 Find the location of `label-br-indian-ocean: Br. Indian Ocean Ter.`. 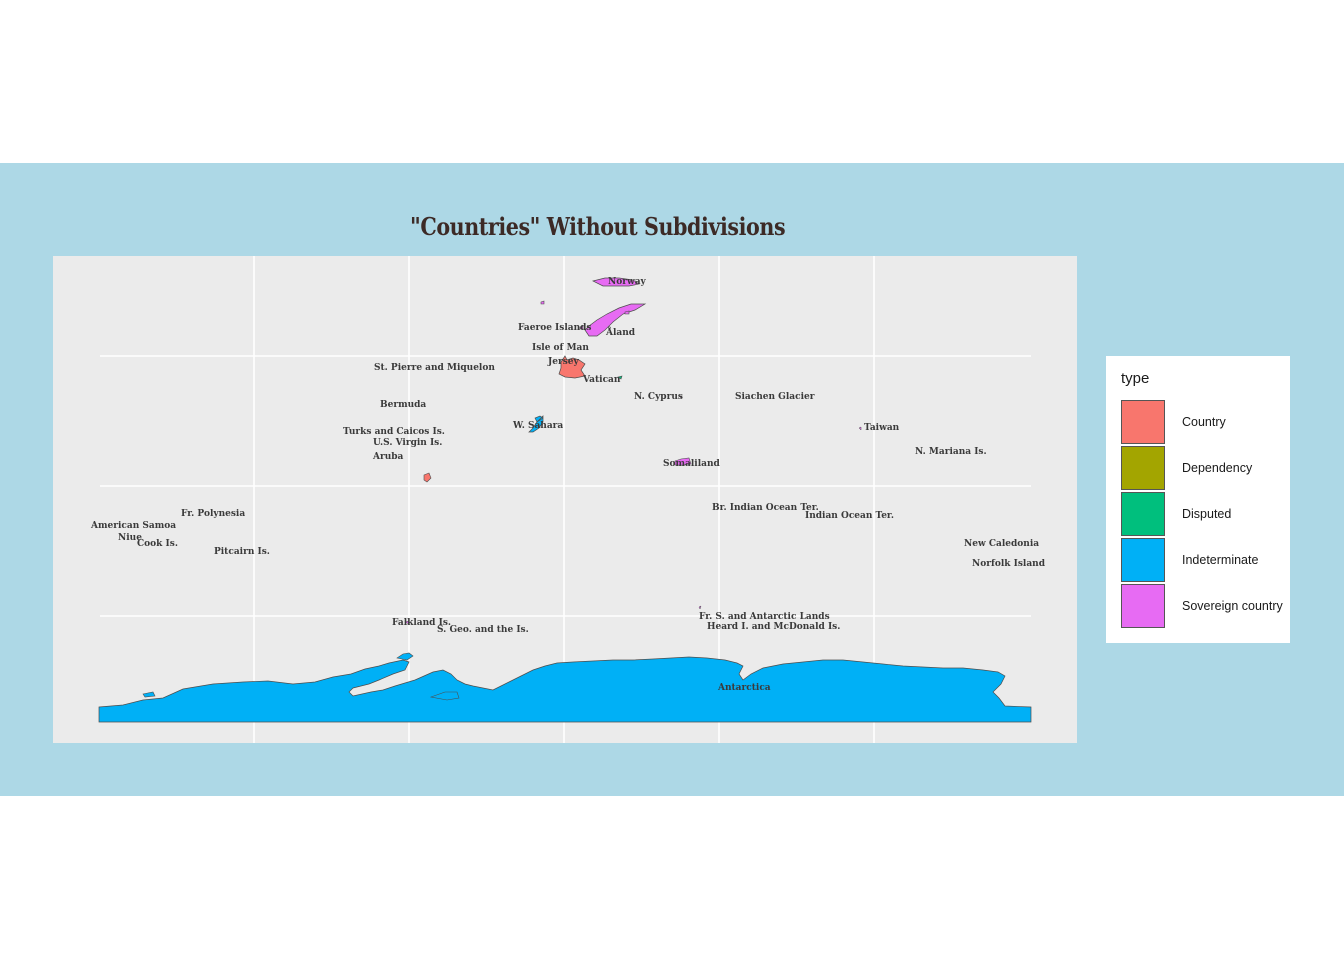

label-br-indian-ocean: Br. Indian Ocean Ter. is located at coordinates (765, 508).